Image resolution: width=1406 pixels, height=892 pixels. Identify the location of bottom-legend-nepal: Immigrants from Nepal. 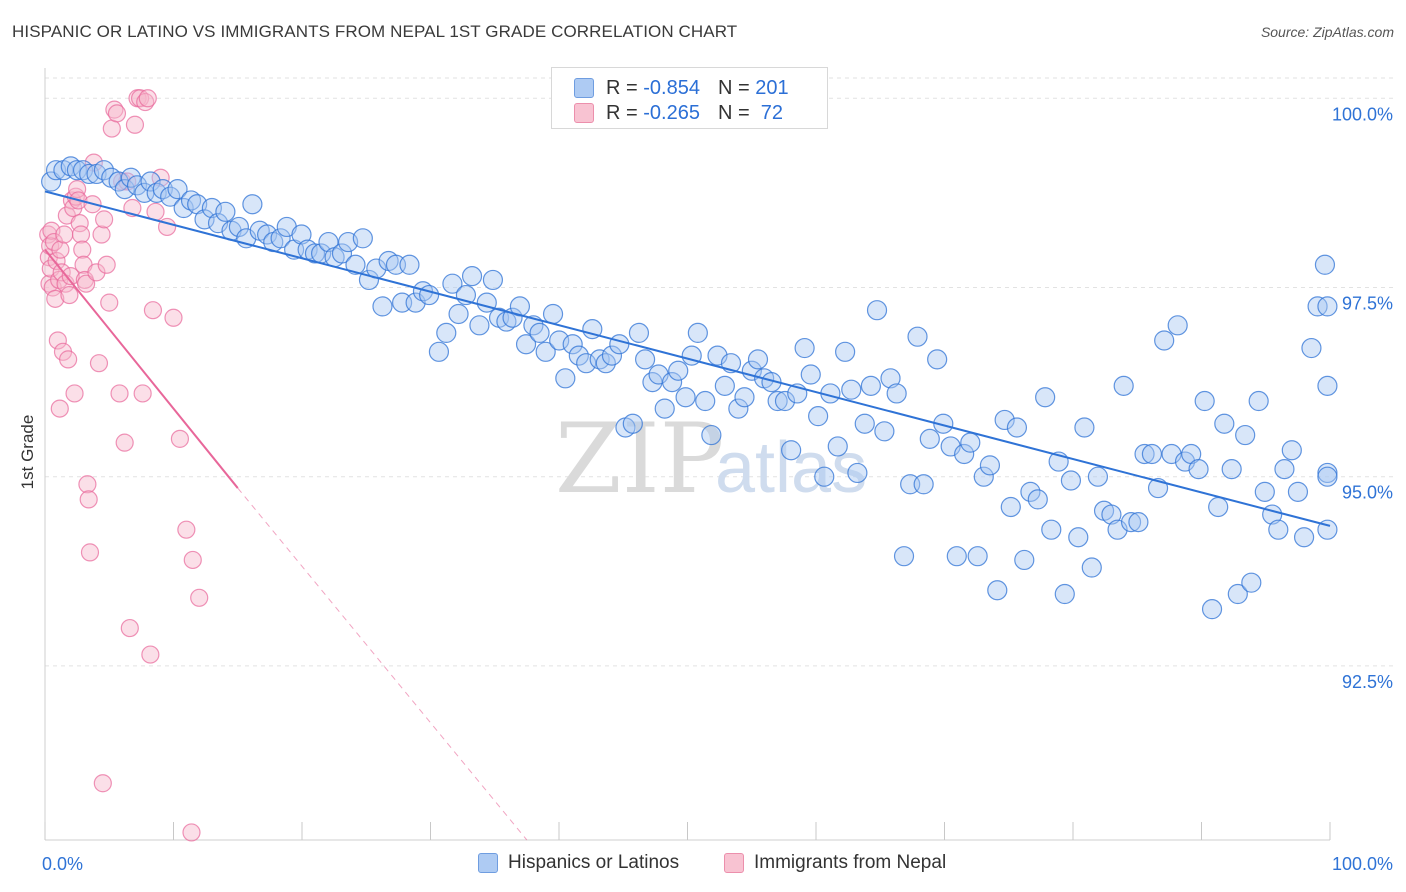
(835, 863).